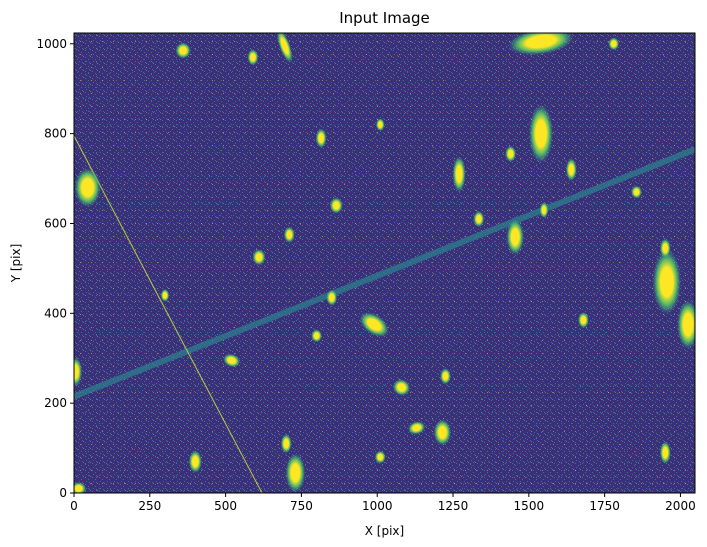  I want to click on y-tick-label: 200, so click(55, 403).